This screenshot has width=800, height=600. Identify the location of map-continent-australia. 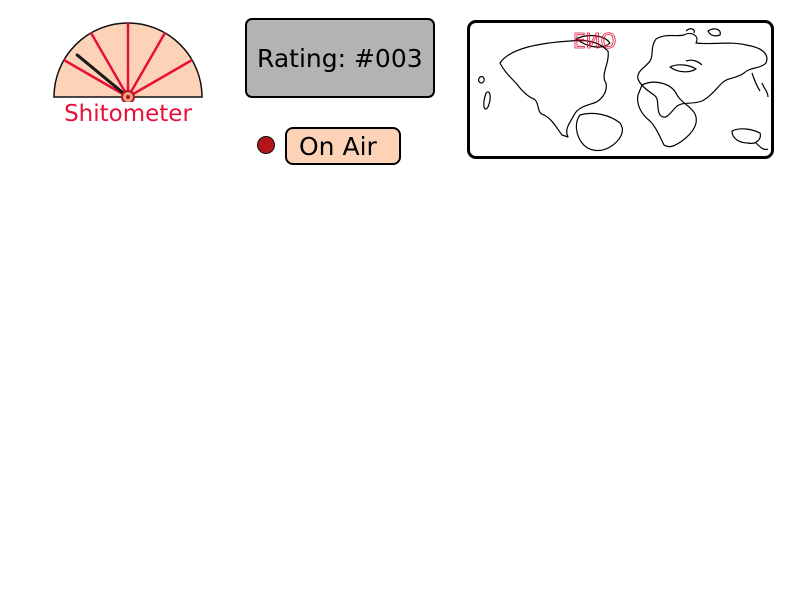
(746, 136).